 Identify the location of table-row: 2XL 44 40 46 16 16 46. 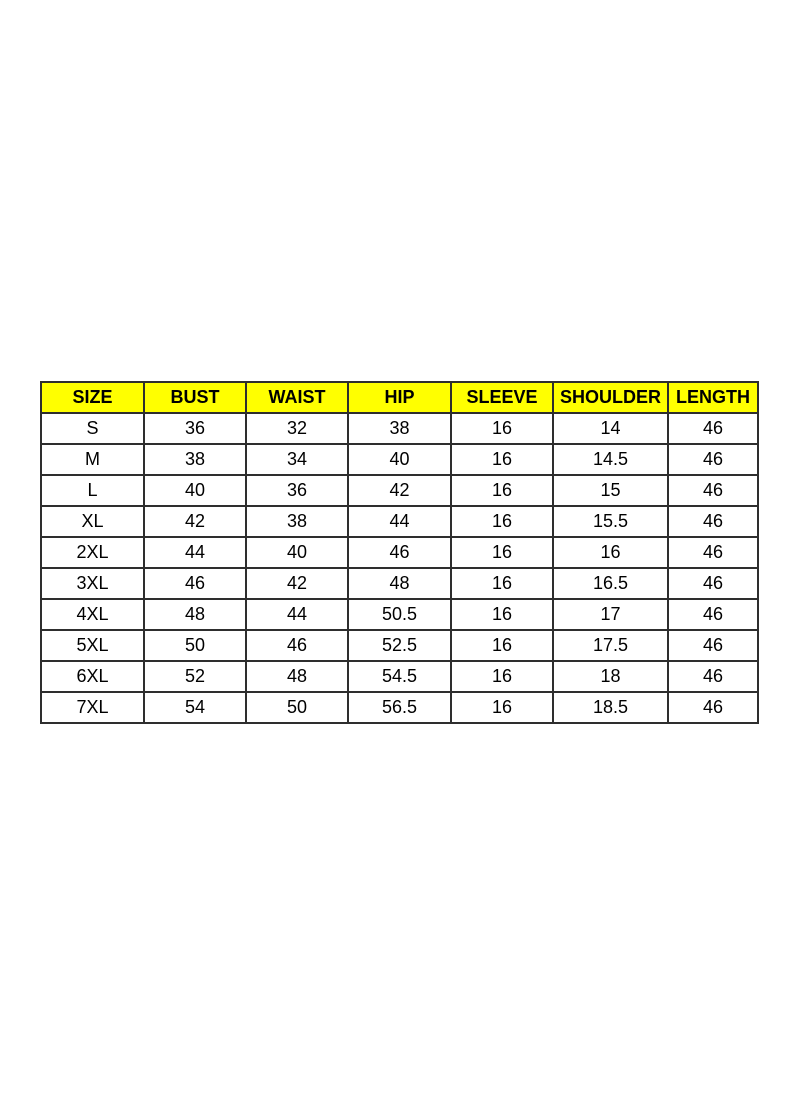
(399, 552).